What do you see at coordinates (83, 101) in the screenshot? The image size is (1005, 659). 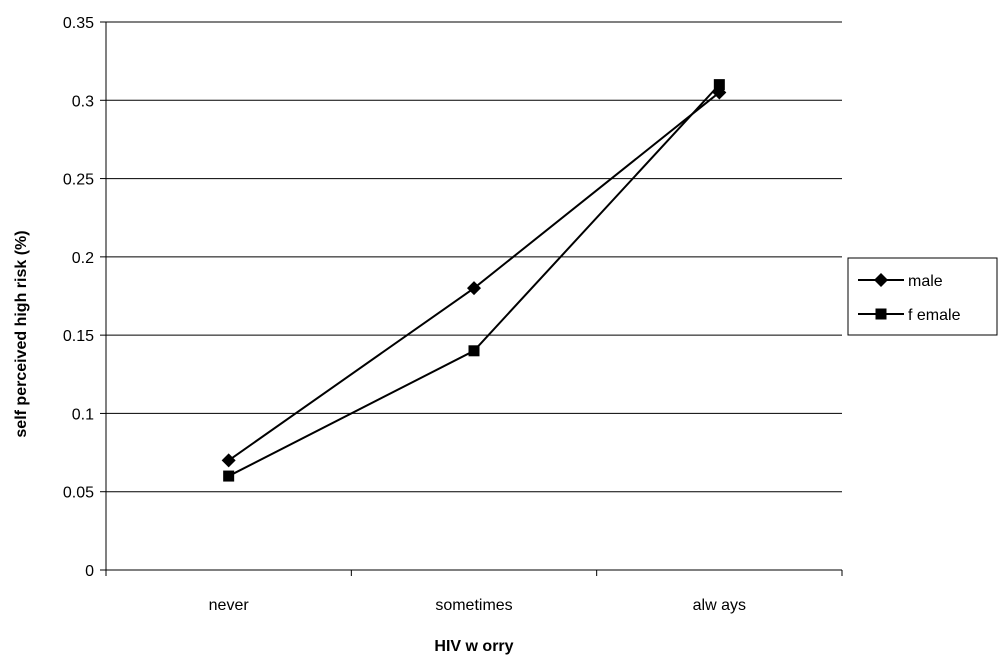 I see `y-tick-label: 0.3` at bounding box center [83, 101].